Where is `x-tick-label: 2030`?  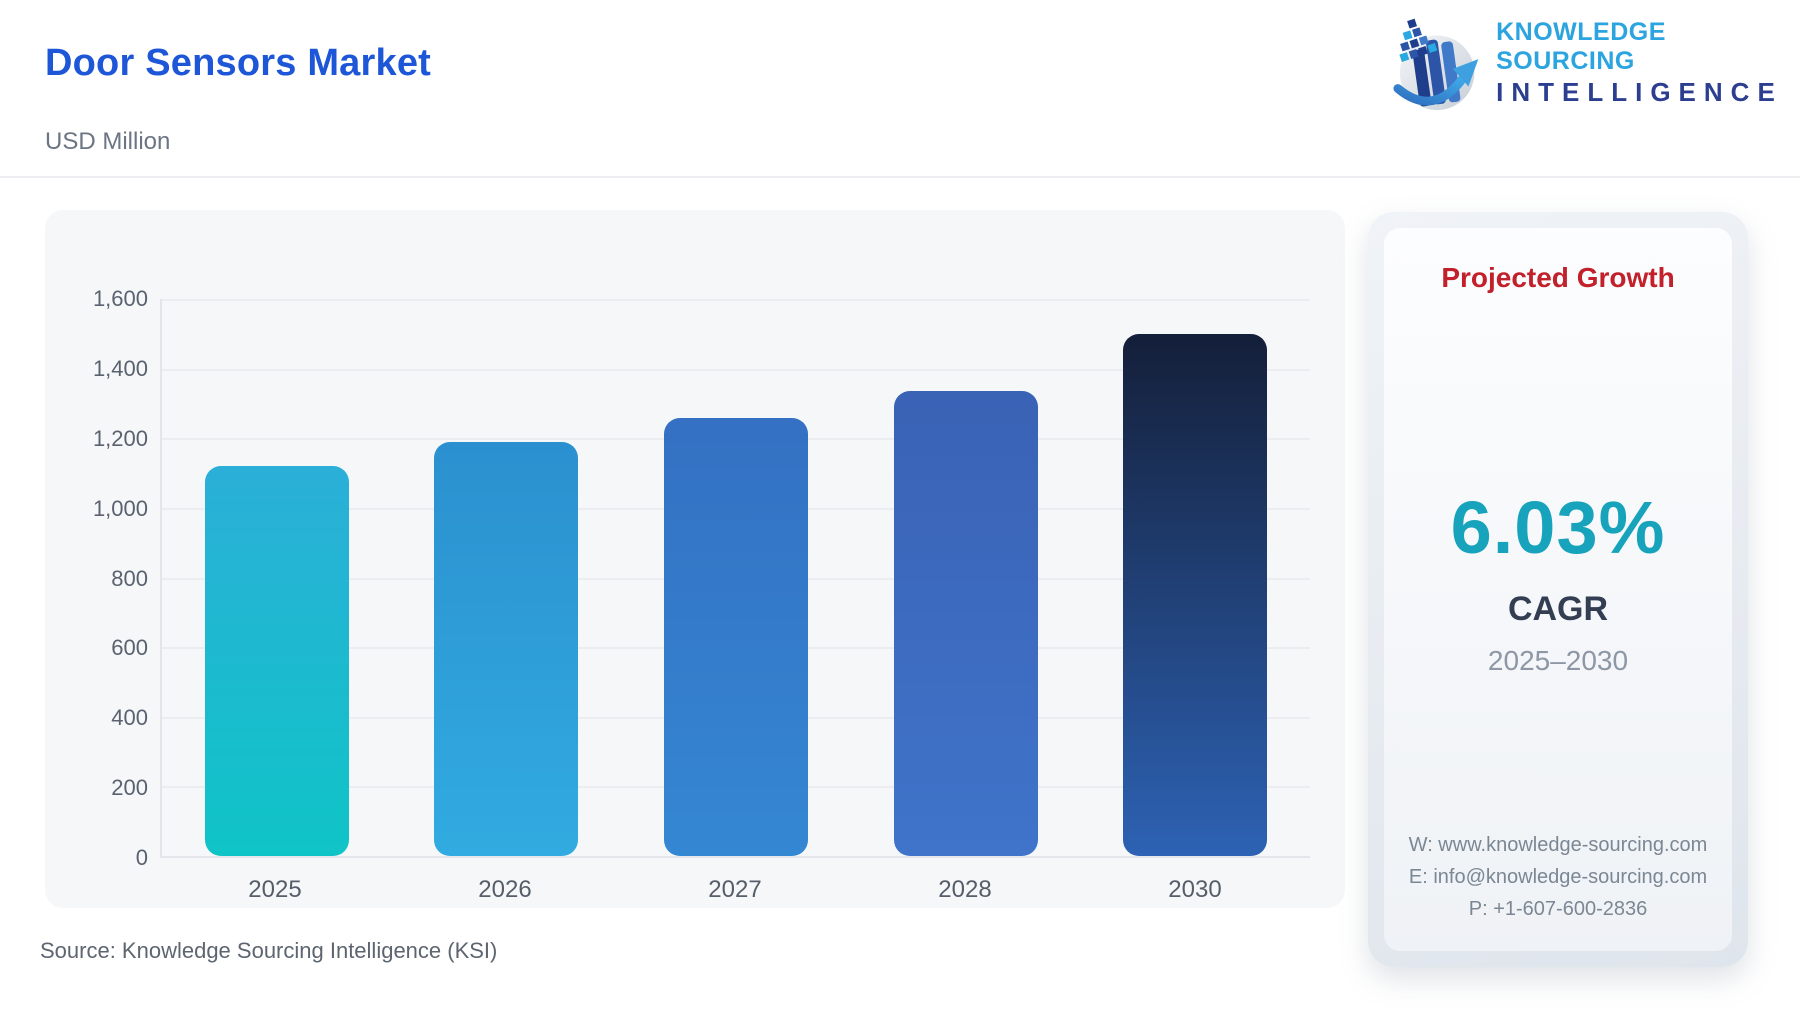
x-tick-label: 2030 is located at coordinates (1195, 889).